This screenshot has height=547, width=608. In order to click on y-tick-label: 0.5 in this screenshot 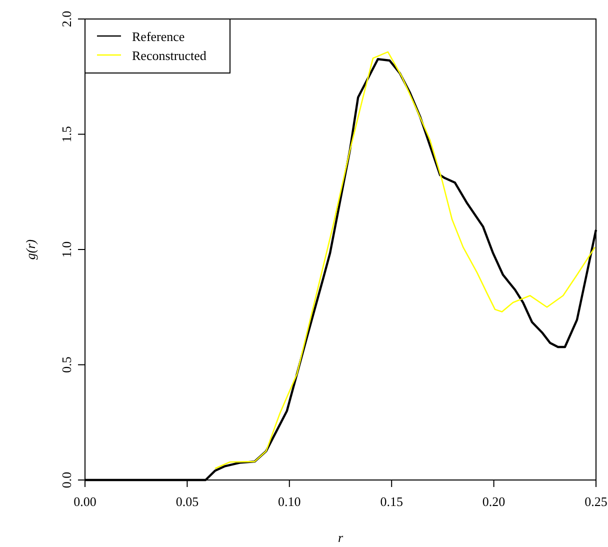, I will do `click(66, 364)`.